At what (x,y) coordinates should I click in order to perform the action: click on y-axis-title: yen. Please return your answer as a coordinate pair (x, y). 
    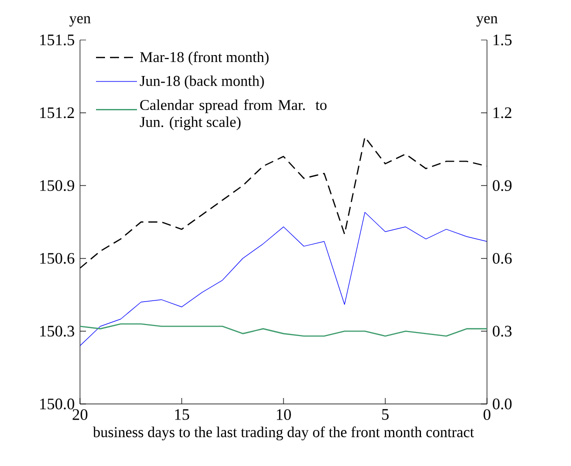
    Looking at the image, I should click on (80, 21).